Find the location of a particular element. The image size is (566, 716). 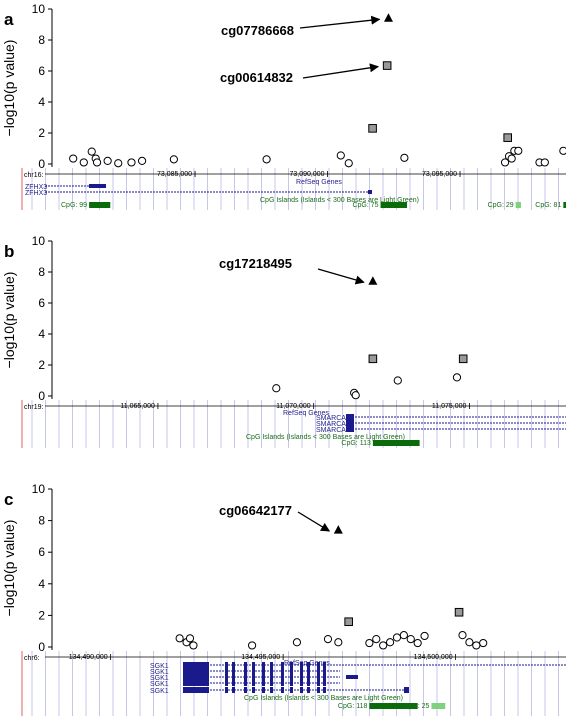

cpg-label: CpG: 29 is located at coordinates (501, 205).